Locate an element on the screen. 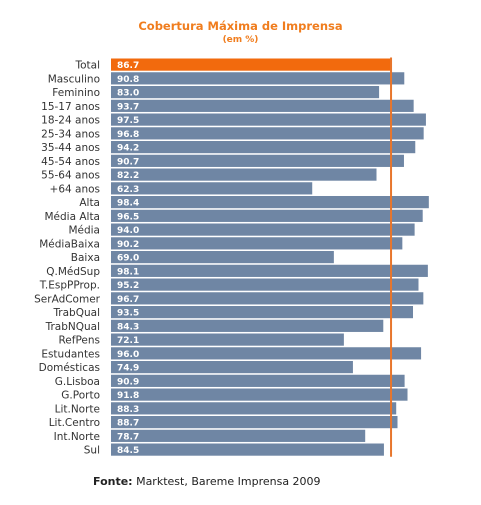  category-label-3: 15-17 anos is located at coordinates (70, 107).